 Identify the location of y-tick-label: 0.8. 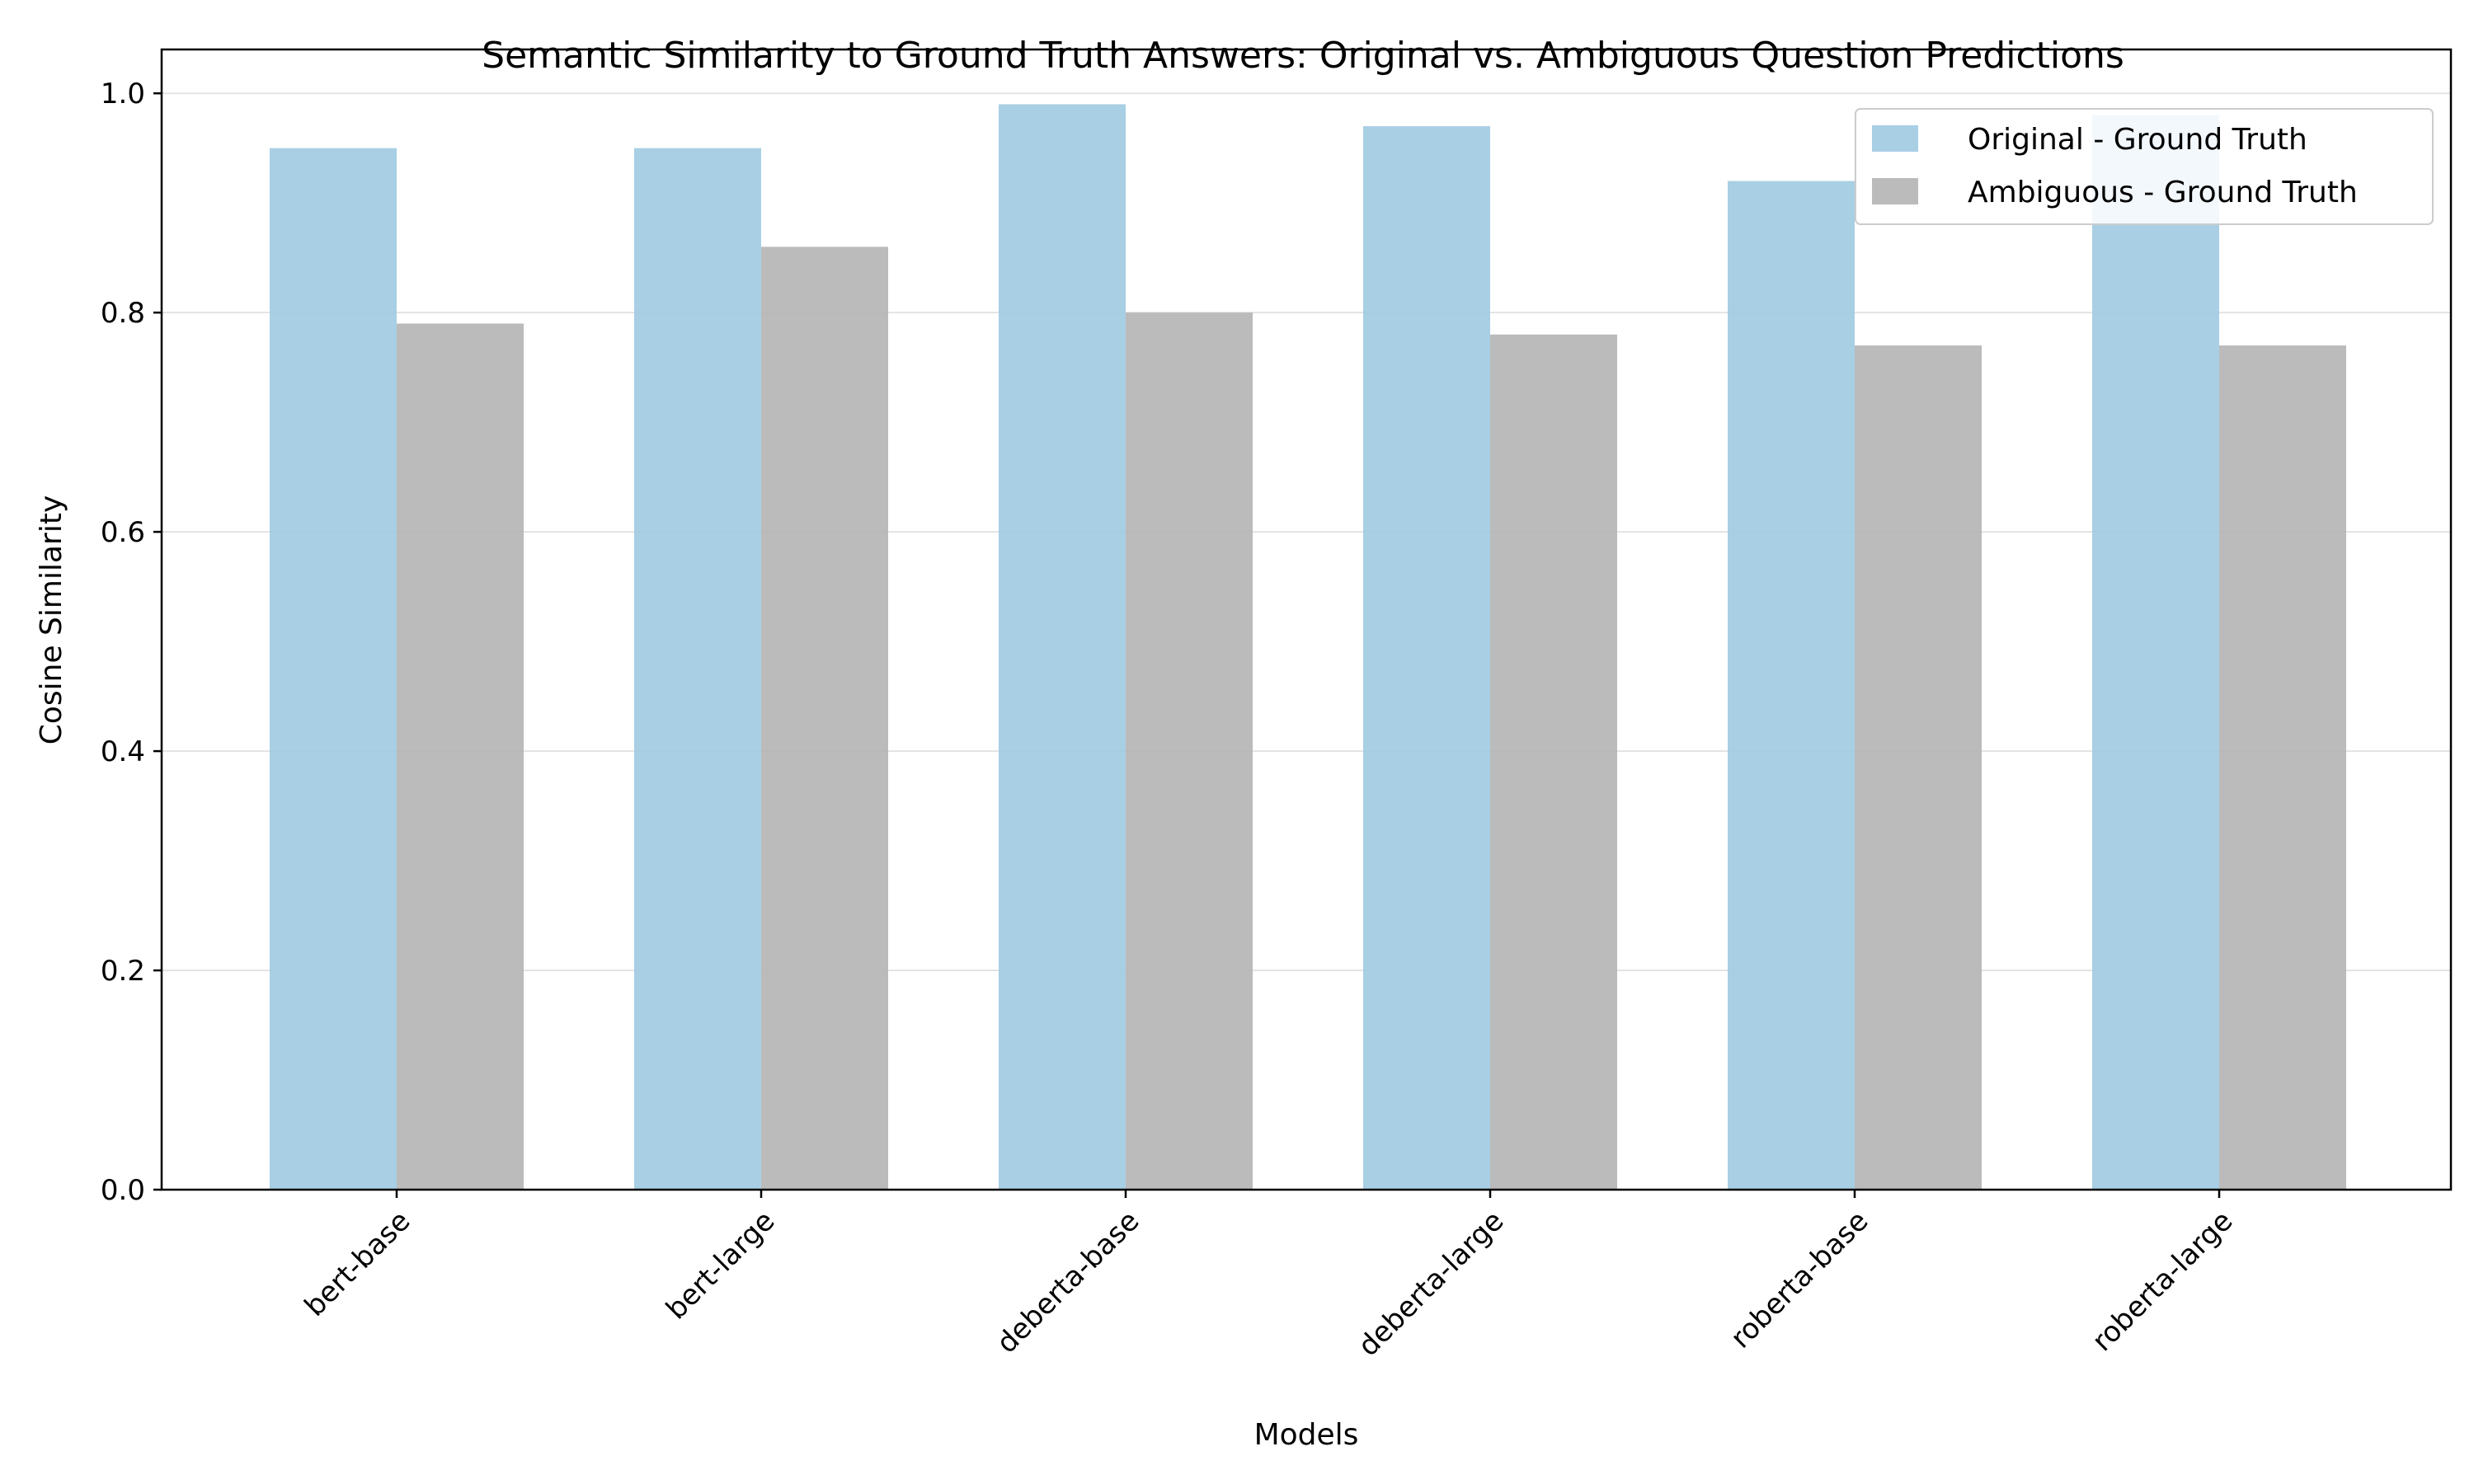
(123, 313).